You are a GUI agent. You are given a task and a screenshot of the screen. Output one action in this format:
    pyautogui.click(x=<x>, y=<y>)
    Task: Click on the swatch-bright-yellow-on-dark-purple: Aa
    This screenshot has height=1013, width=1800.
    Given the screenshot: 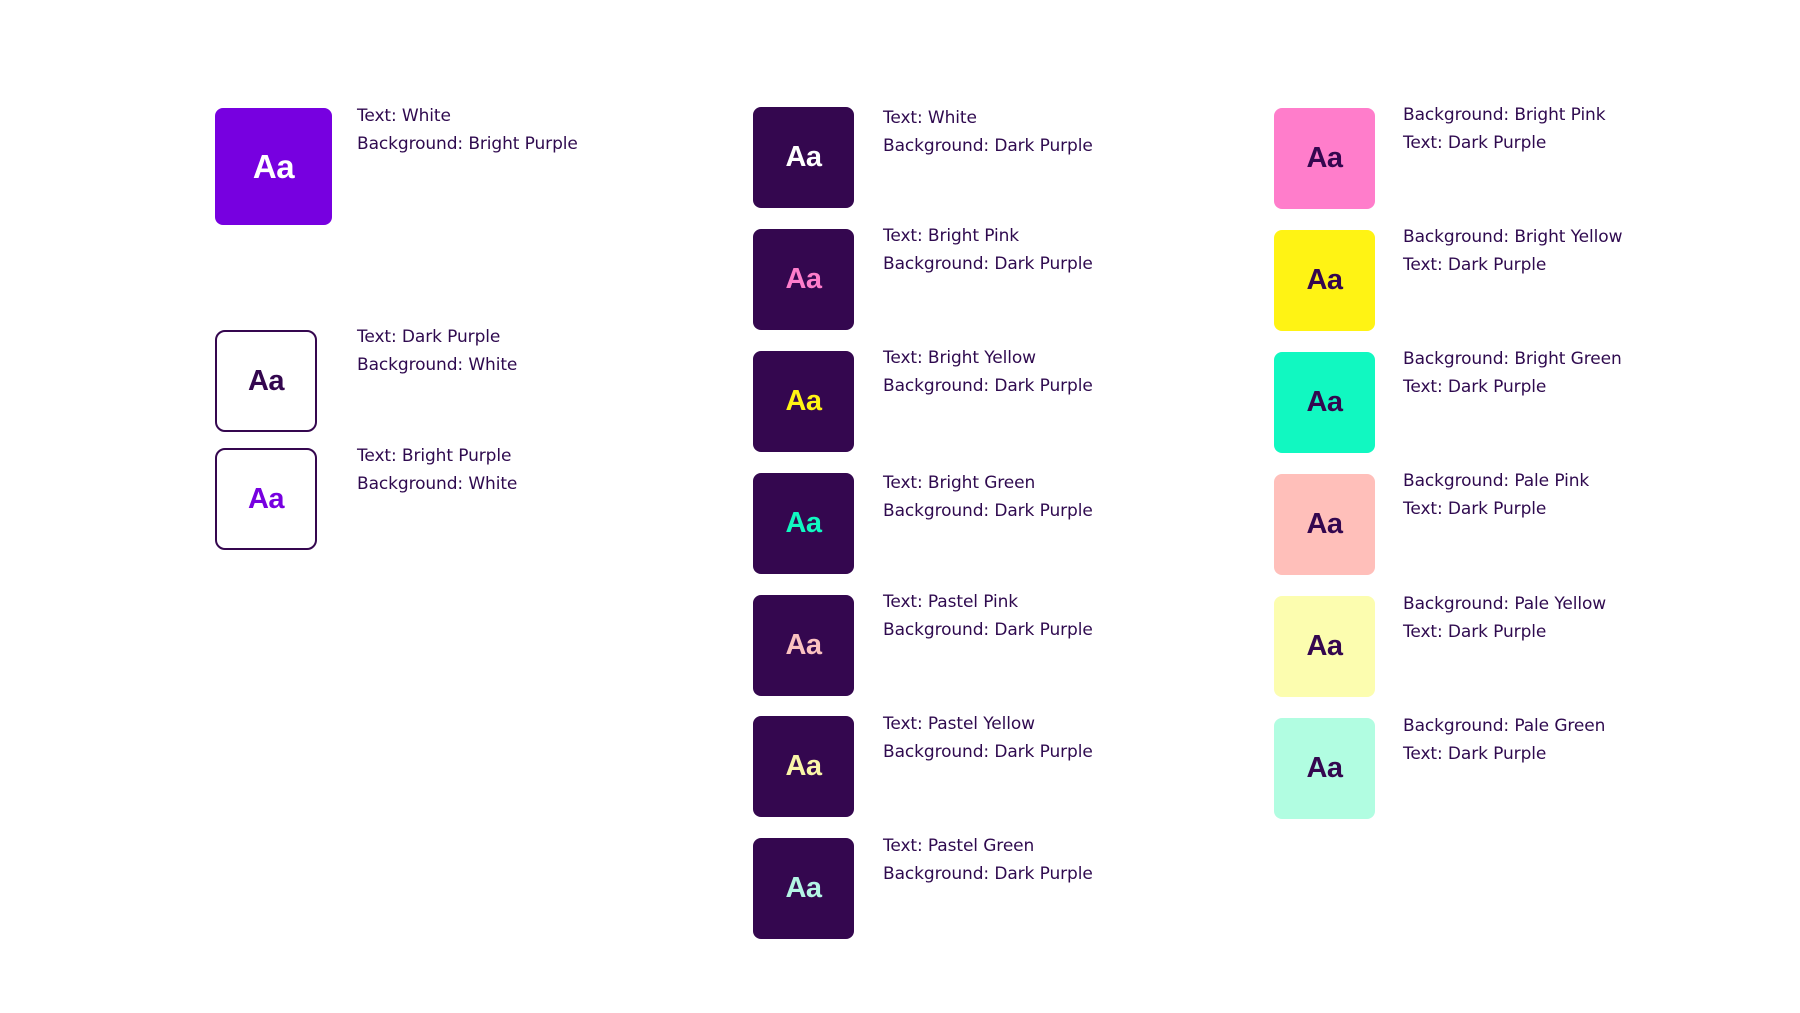 What is the action you would take?
    pyautogui.click(x=803, y=401)
    